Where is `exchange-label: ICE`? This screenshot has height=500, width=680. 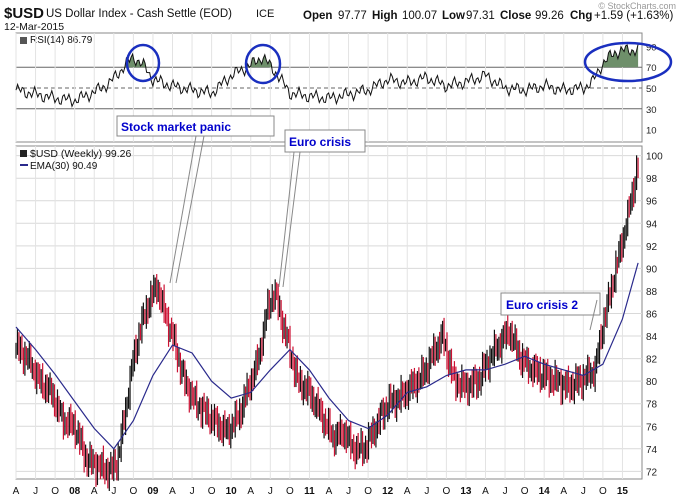 exchange-label: ICE is located at coordinates (265, 14).